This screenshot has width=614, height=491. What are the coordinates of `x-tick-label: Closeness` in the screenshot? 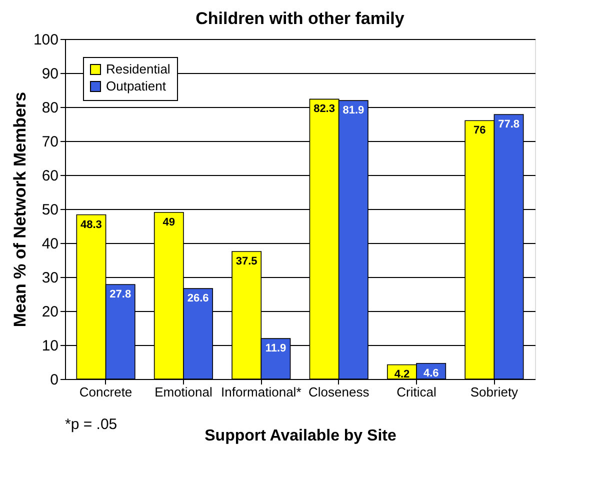 It's located at (339, 392).